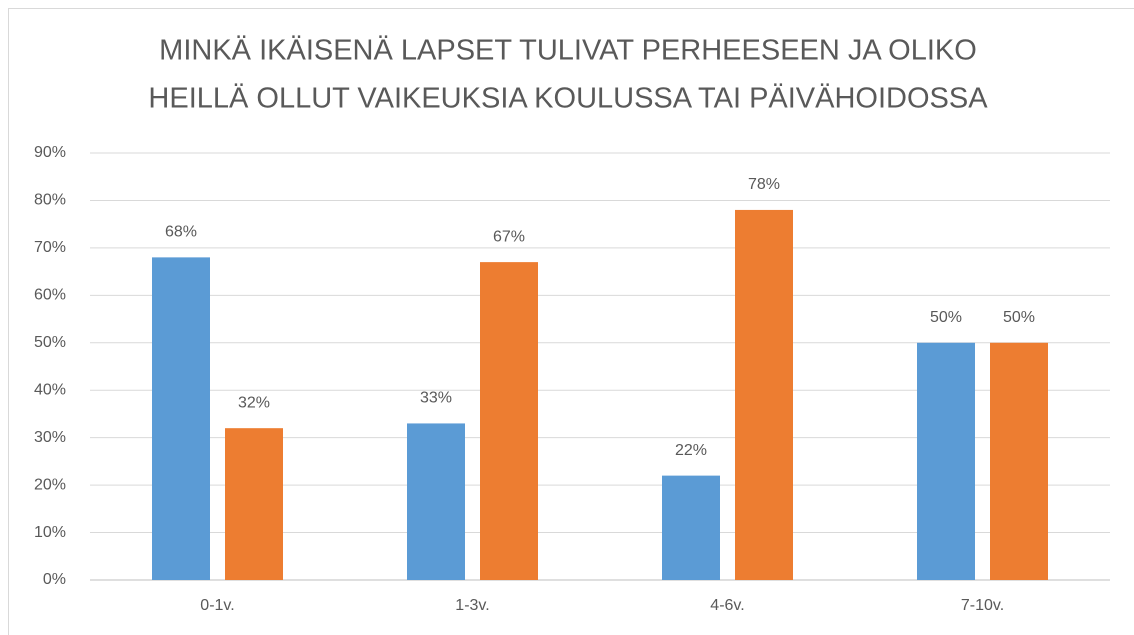 This screenshot has height=635, width=1134. Describe the element at coordinates (50, 437) in the screenshot. I see `y-tick-label: 30%` at that location.